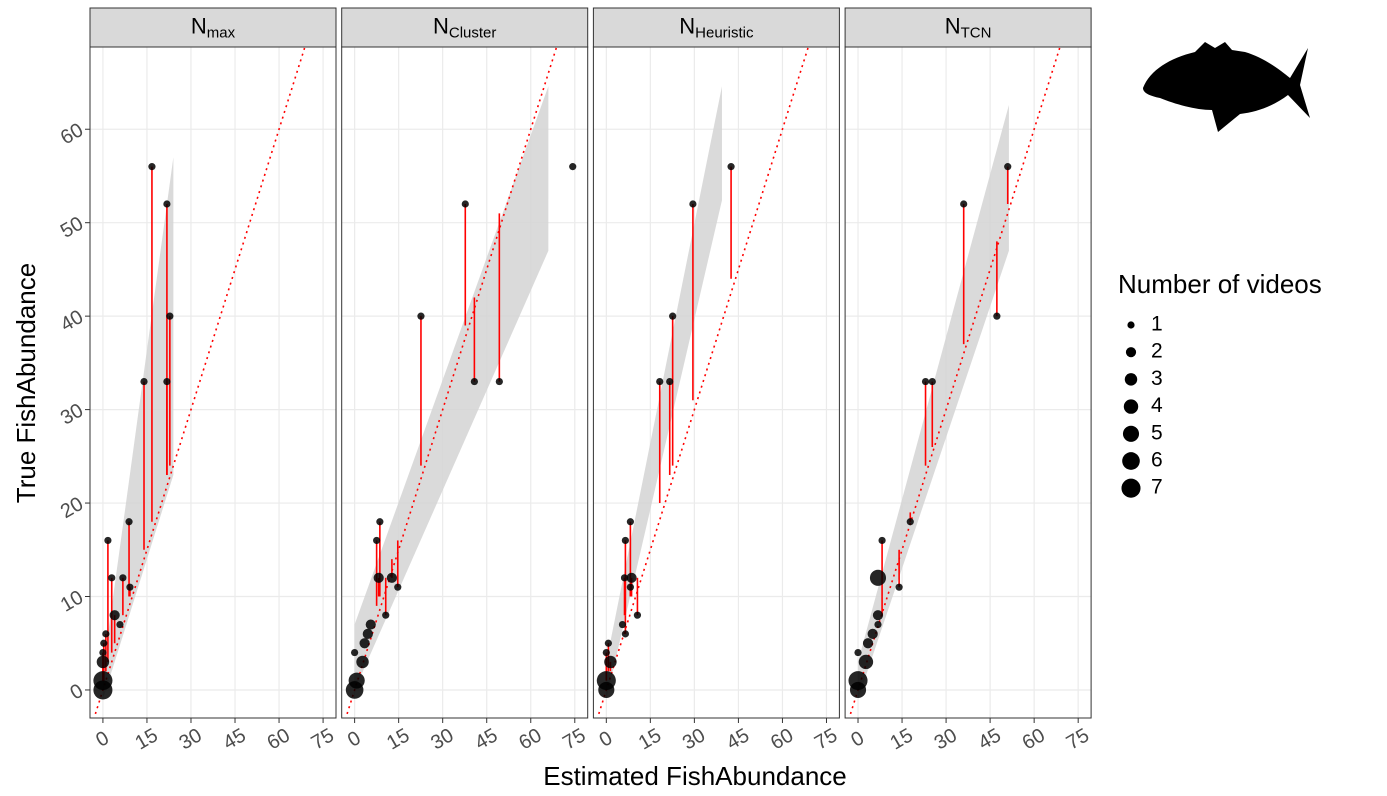 This screenshot has width=1387, height=796. I want to click on legend-label: 4, so click(1157, 405).